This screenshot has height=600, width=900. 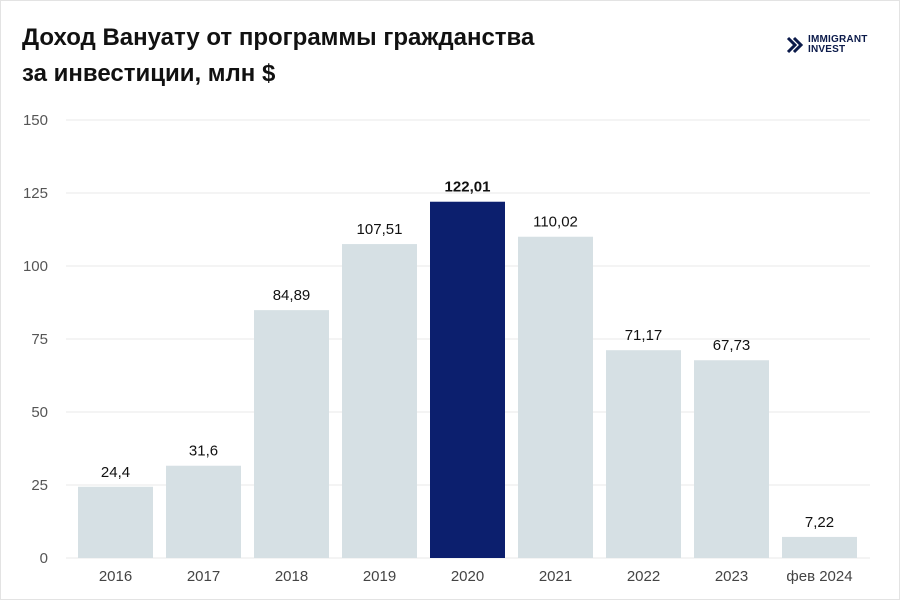 I want to click on chart-title-line2: за инвестиции, млн $, so click(x=149, y=73).